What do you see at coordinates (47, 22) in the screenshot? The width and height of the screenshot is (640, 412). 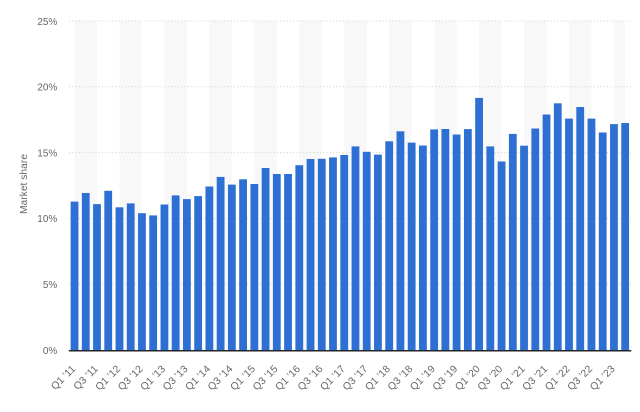 I see `svg-text: 25%` at bounding box center [47, 22].